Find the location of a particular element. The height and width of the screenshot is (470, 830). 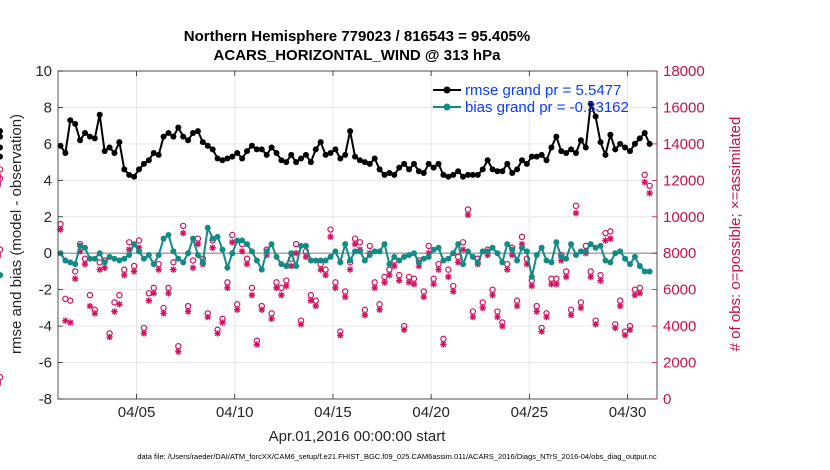

x-tick-label: 04/10 is located at coordinates (235, 412).